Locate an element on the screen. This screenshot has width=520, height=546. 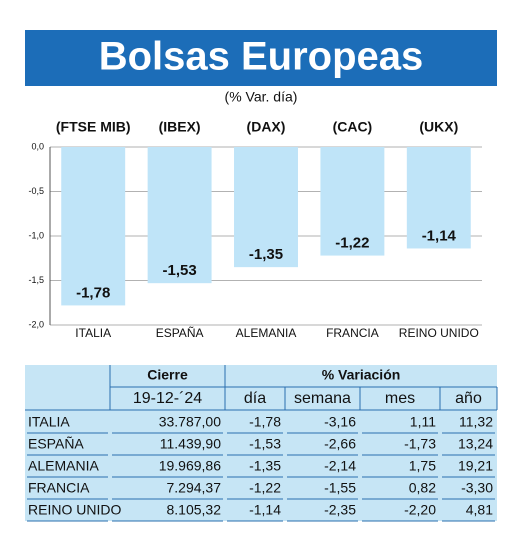
index-label: (IBEX) is located at coordinates (180, 127).